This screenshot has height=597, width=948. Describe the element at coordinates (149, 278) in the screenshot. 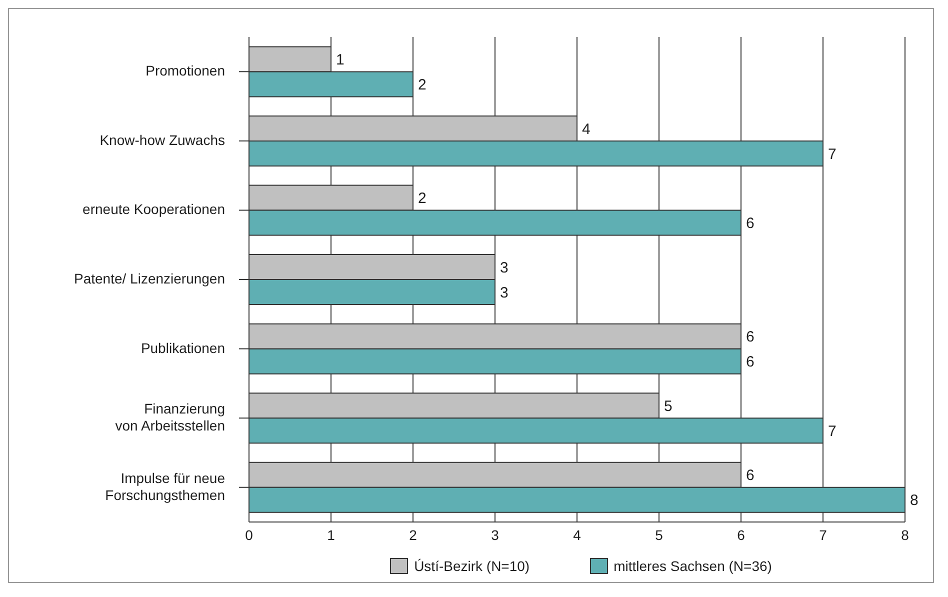

I see `y-tick-label: Patente/ Lizenzierungen` at that location.